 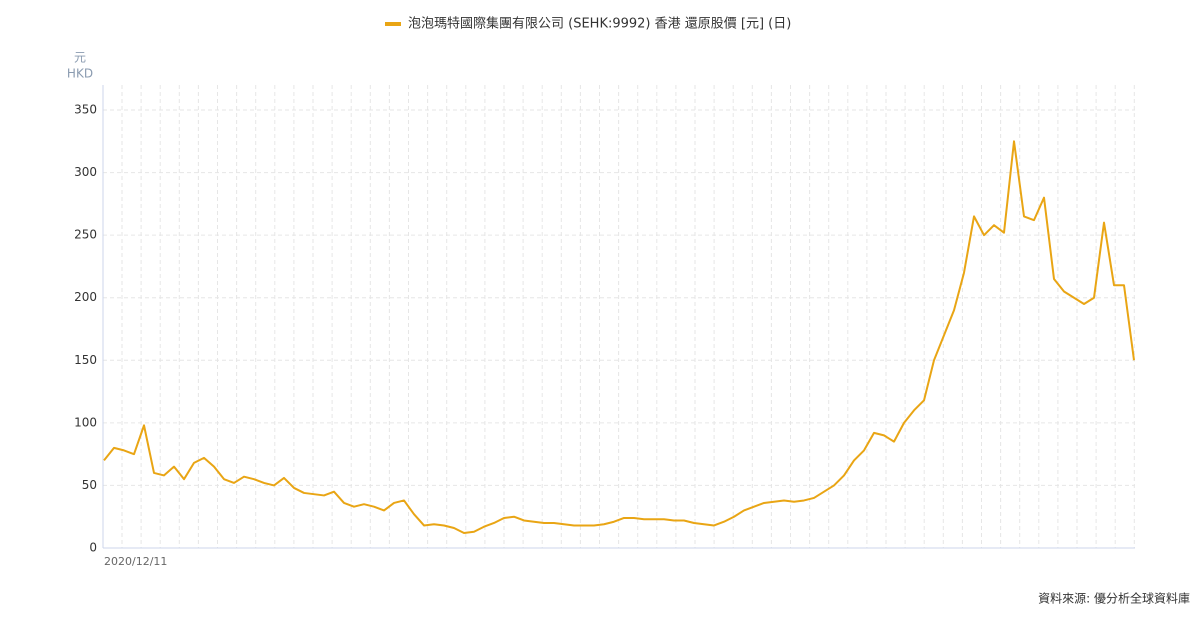 I want to click on x-tick-label: 2020/12/11, so click(x=135, y=561).